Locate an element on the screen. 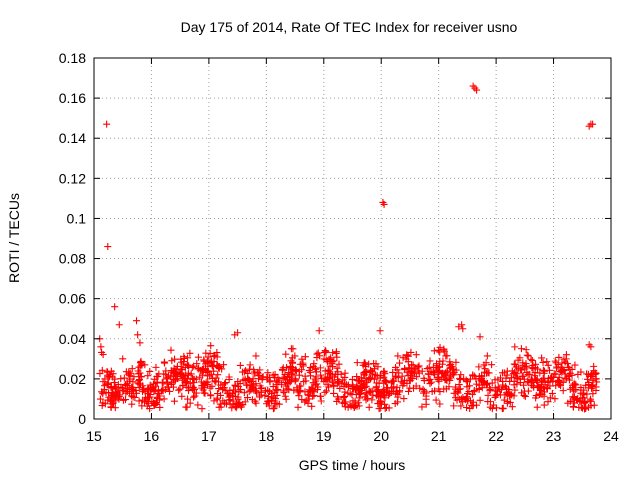 This screenshot has height=480, width=640. y-tick-label: 0 is located at coordinates (82, 419).